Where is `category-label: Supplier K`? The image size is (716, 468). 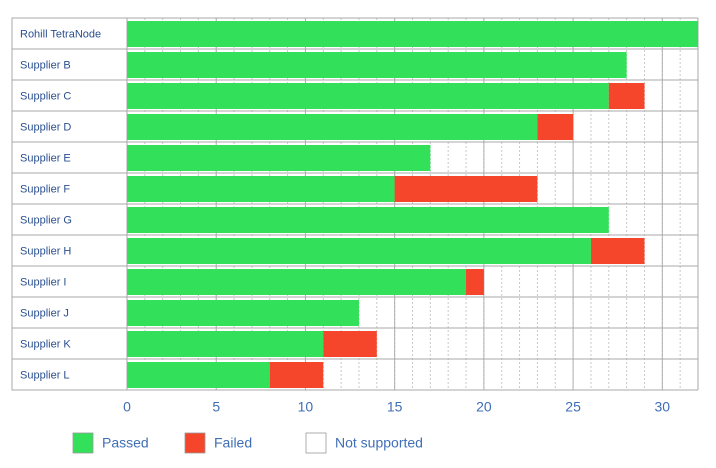
category-label: Supplier K is located at coordinates (45, 344).